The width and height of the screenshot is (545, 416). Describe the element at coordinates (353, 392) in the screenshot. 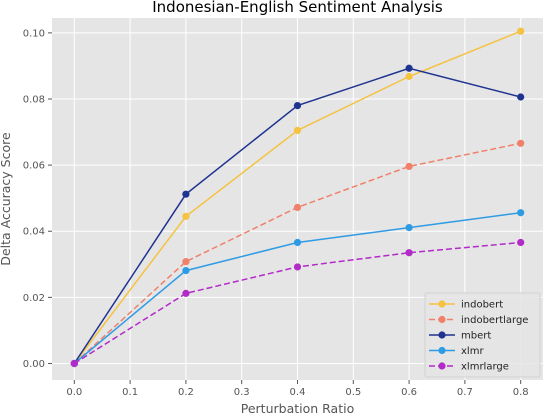

I see `x-tick-label: 0.5` at that location.